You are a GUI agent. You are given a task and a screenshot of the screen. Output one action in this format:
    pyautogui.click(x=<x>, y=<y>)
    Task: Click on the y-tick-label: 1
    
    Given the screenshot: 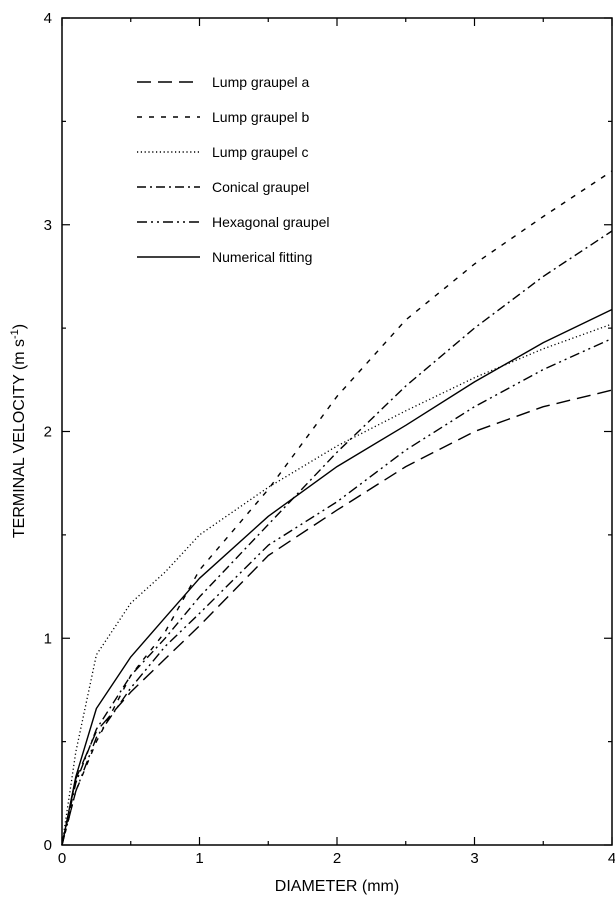 What is the action you would take?
    pyautogui.click(x=48, y=638)
    